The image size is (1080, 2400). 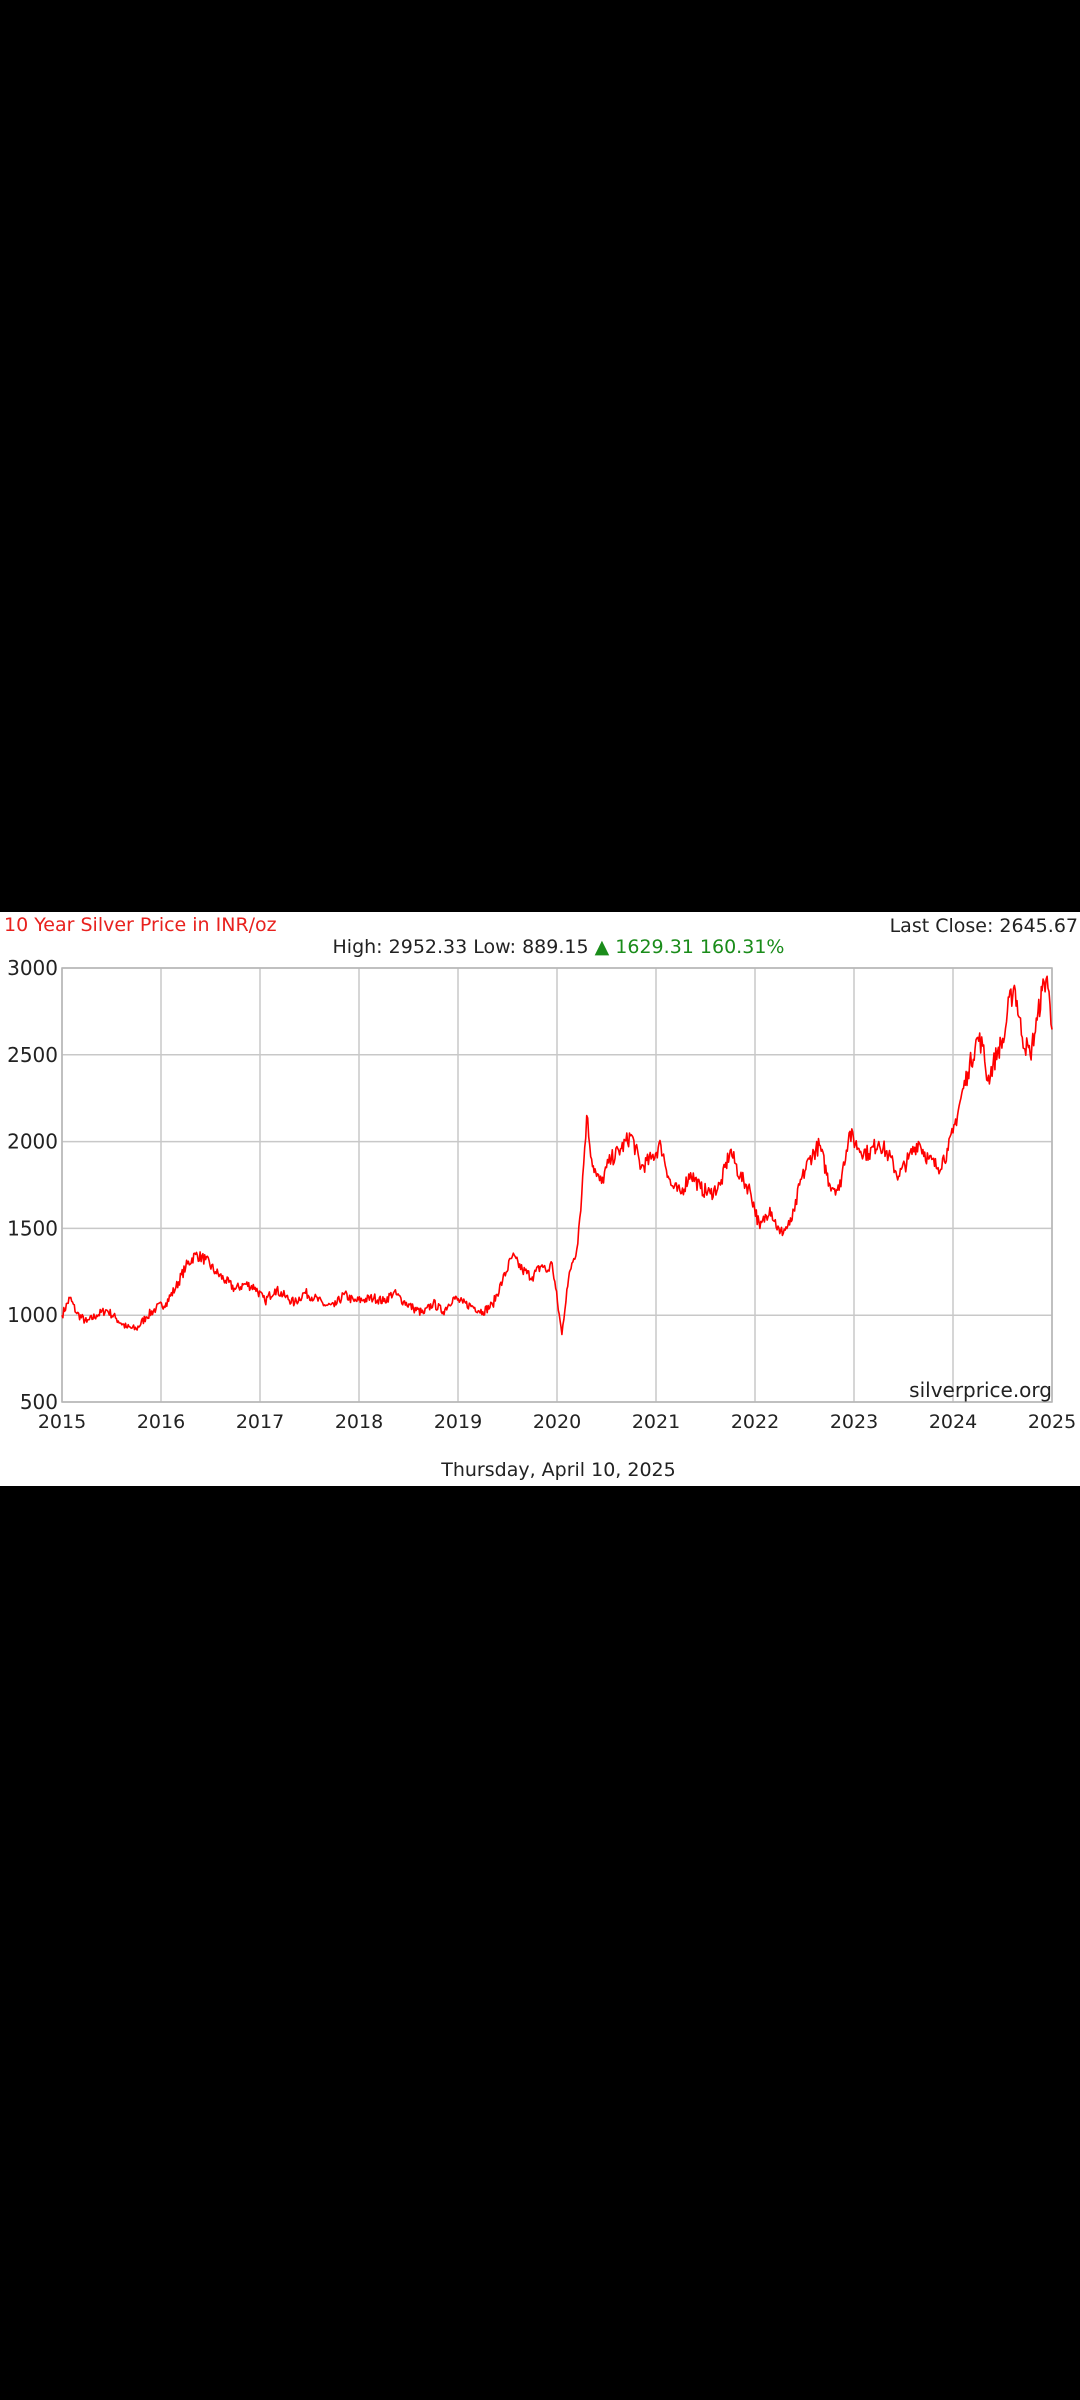 I want to click on low-value: 889.15, so click(x=555, y=947).